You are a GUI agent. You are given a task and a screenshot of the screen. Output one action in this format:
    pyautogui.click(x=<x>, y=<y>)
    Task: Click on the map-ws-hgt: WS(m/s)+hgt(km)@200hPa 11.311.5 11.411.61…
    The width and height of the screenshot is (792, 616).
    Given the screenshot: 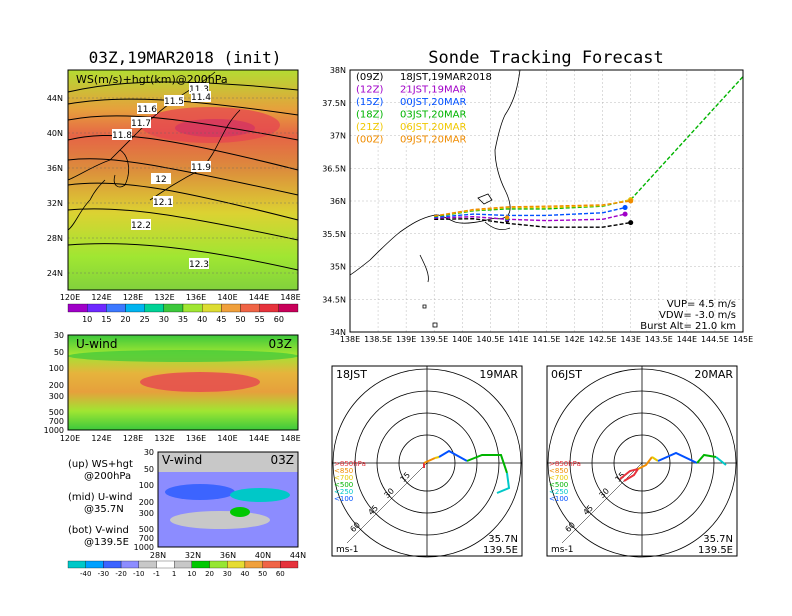 What is the action you would take?
    pyautogui.click(x=174, y=185)
    